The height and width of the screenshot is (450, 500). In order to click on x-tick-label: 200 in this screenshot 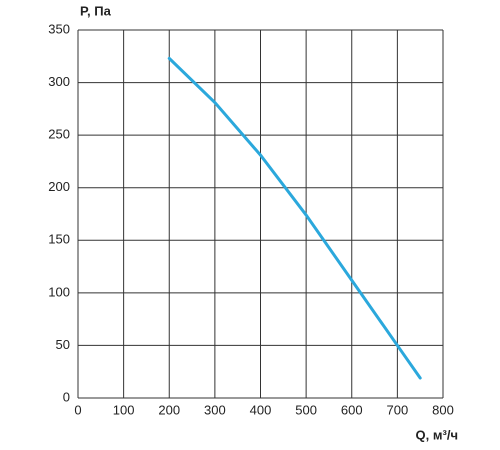, I will do `click(169, 409)`.